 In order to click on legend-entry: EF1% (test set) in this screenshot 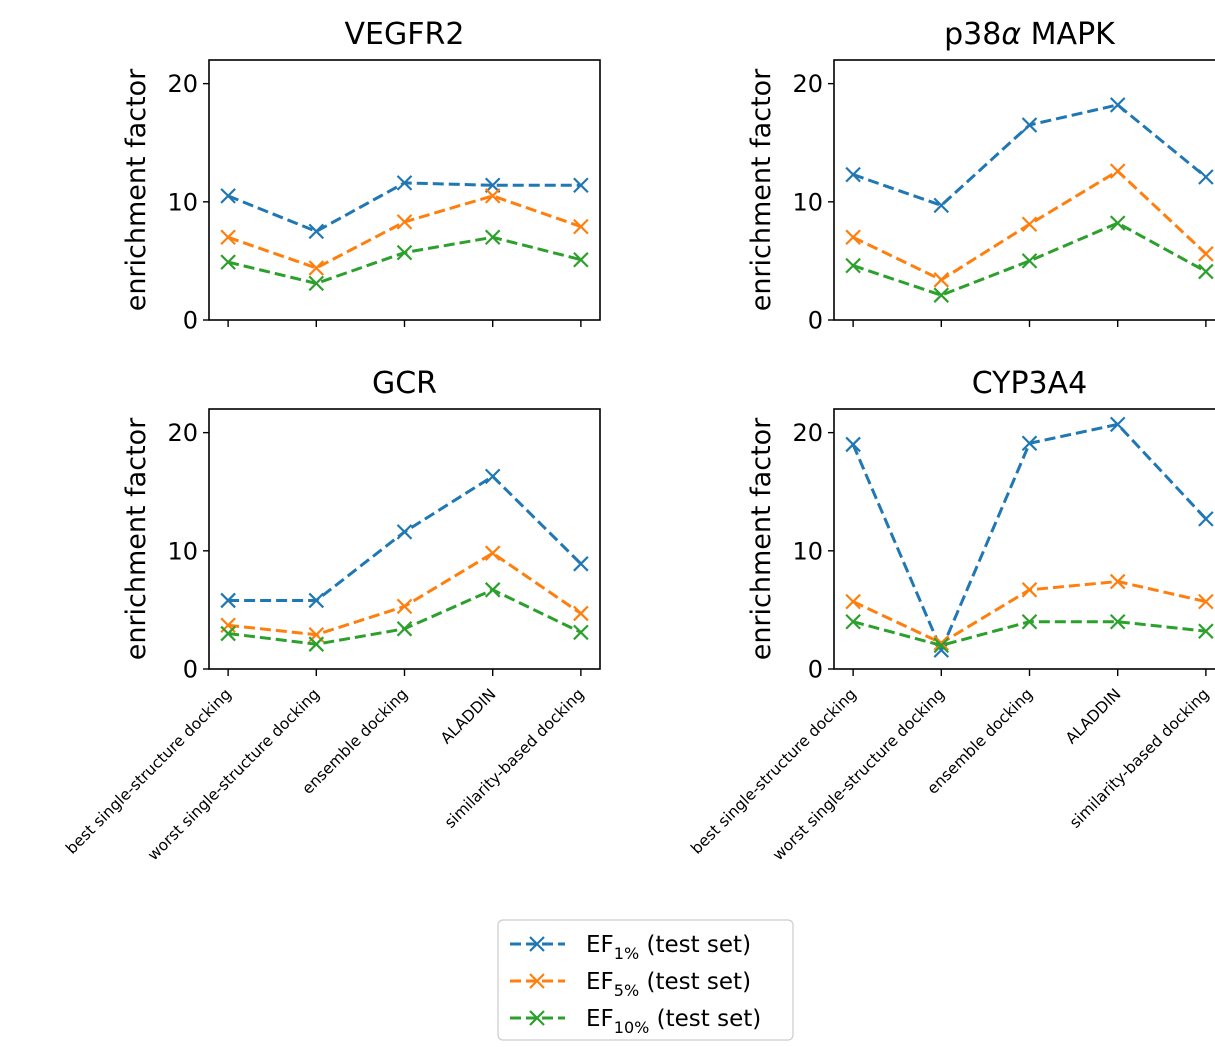, I will do `click(630, 947)`.